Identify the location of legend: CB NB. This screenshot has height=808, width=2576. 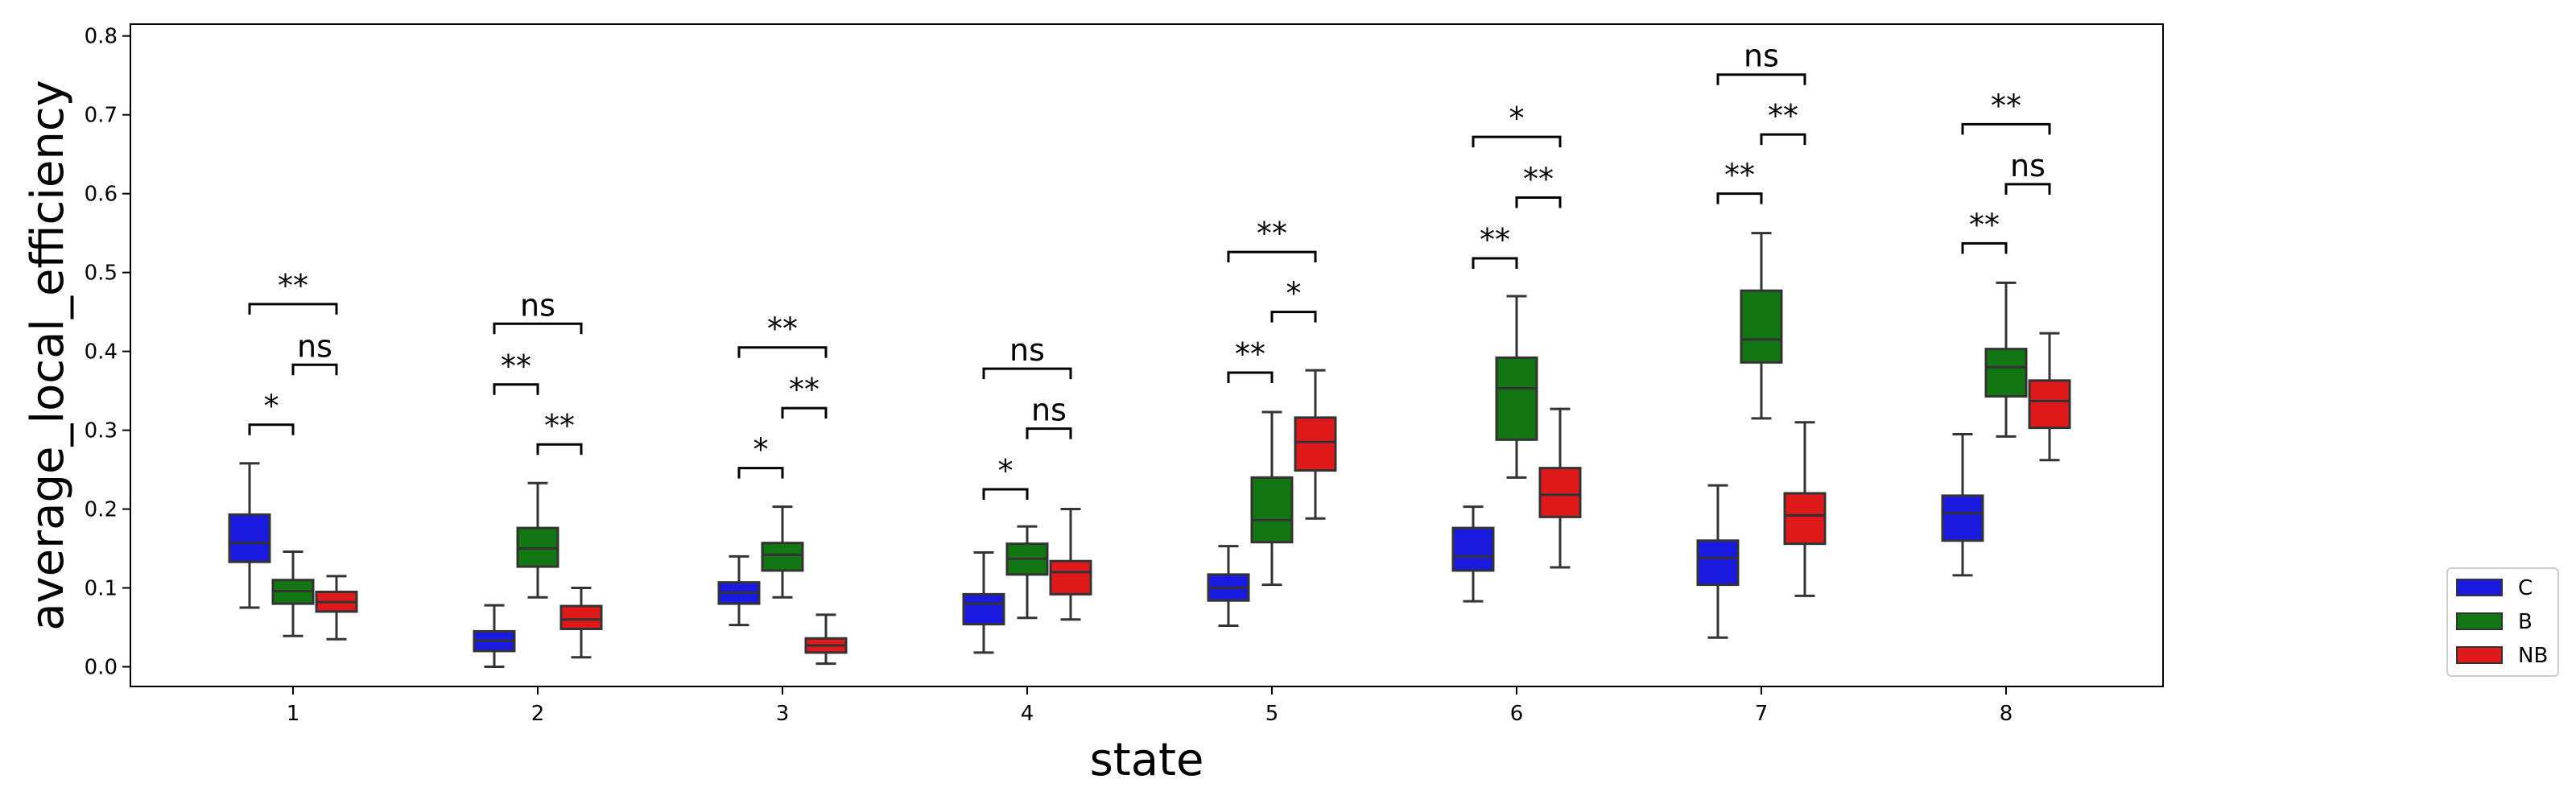
(2502, 622).